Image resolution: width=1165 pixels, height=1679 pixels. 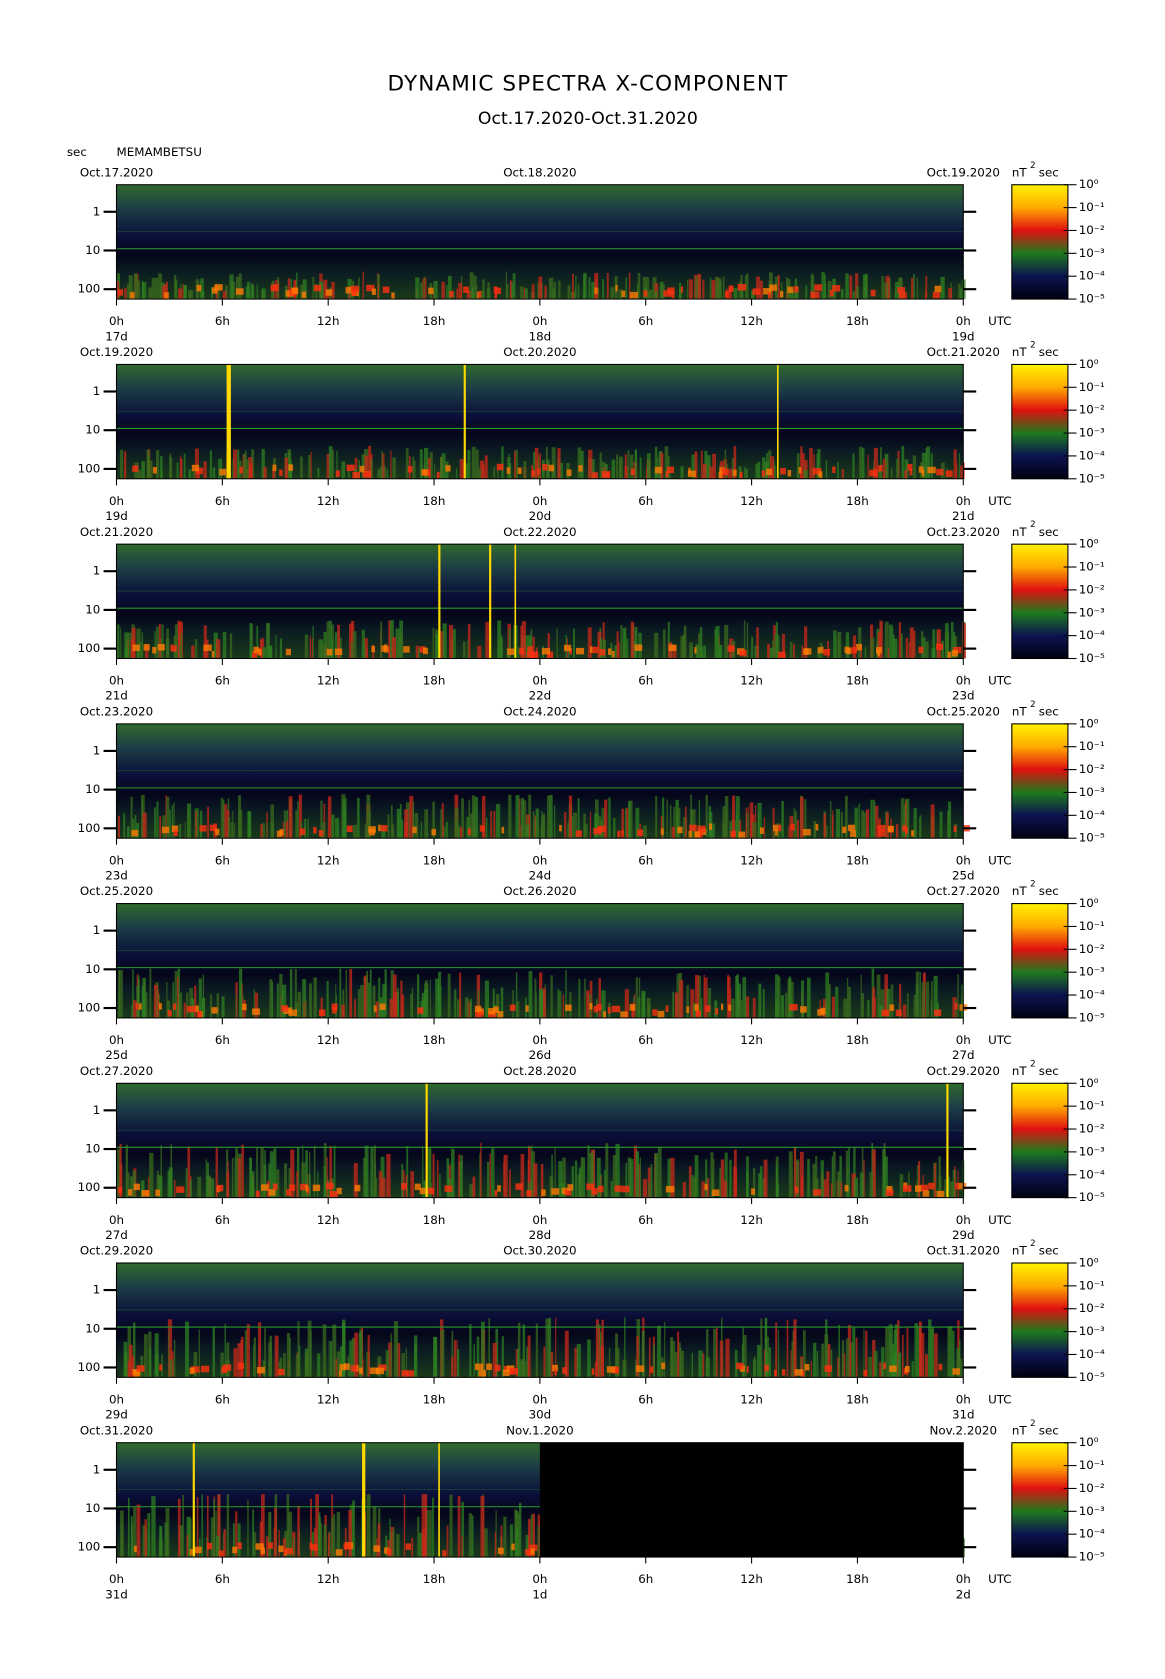 What do you see at coordinates (539, 1071) in the screenshot?
I see `date-label: Oct.28.2020` at bounding box center [539, 1071].